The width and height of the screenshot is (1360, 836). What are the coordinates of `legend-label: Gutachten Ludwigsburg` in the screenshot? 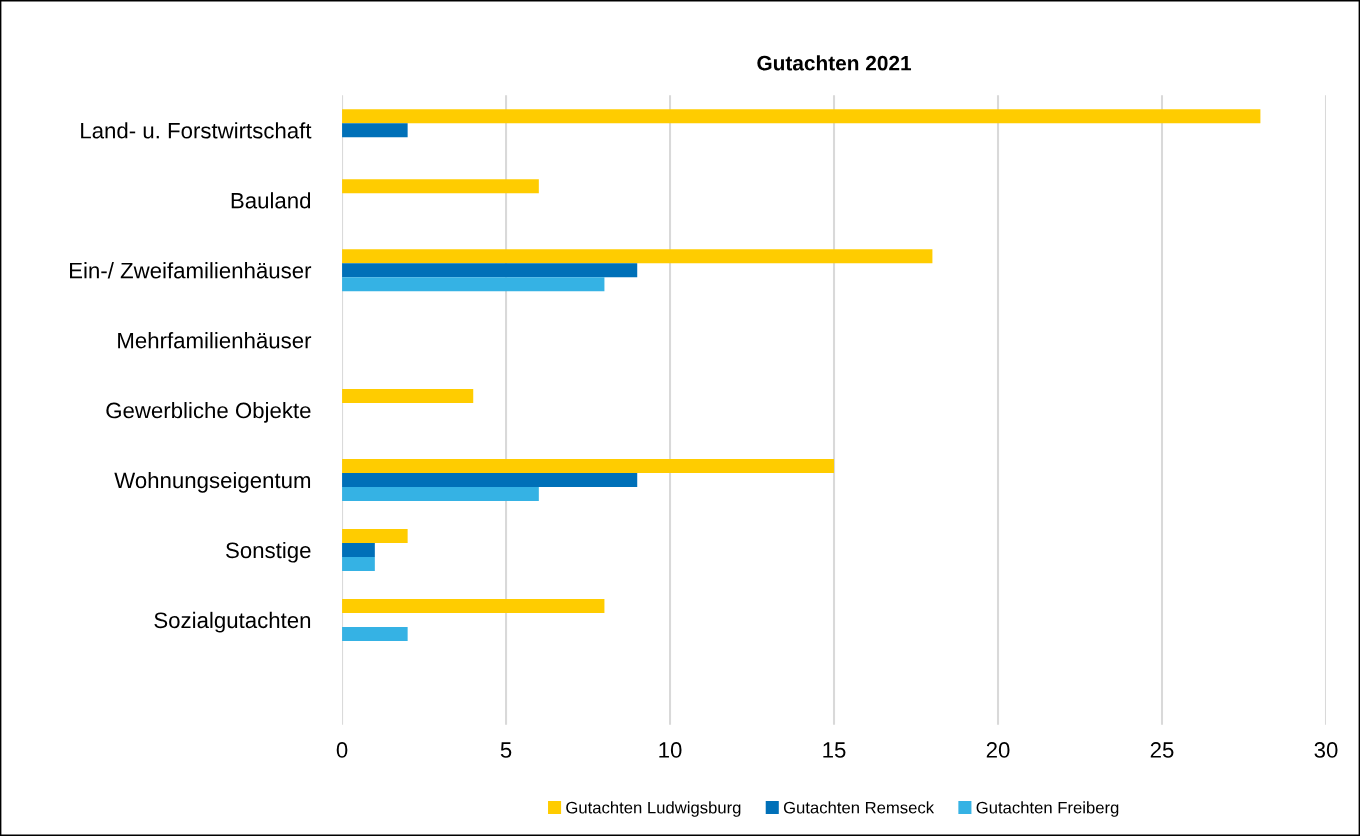 It's located at (653, 809).